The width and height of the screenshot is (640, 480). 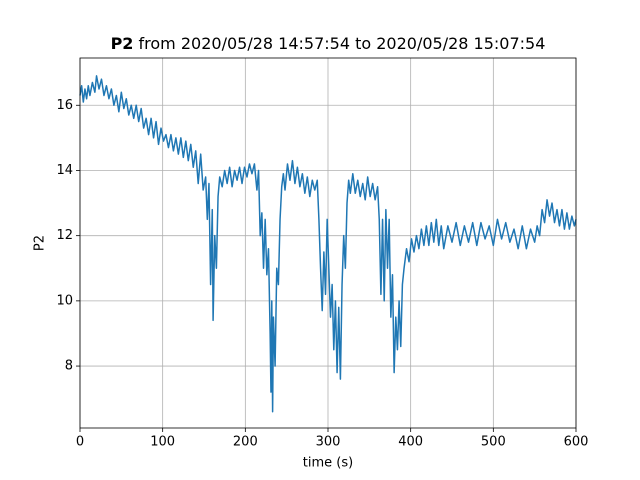 What do you see at coordinates (64, 170) in the screenshot?
I see `y-tick-label: 14` at bounding box center [64, 170].